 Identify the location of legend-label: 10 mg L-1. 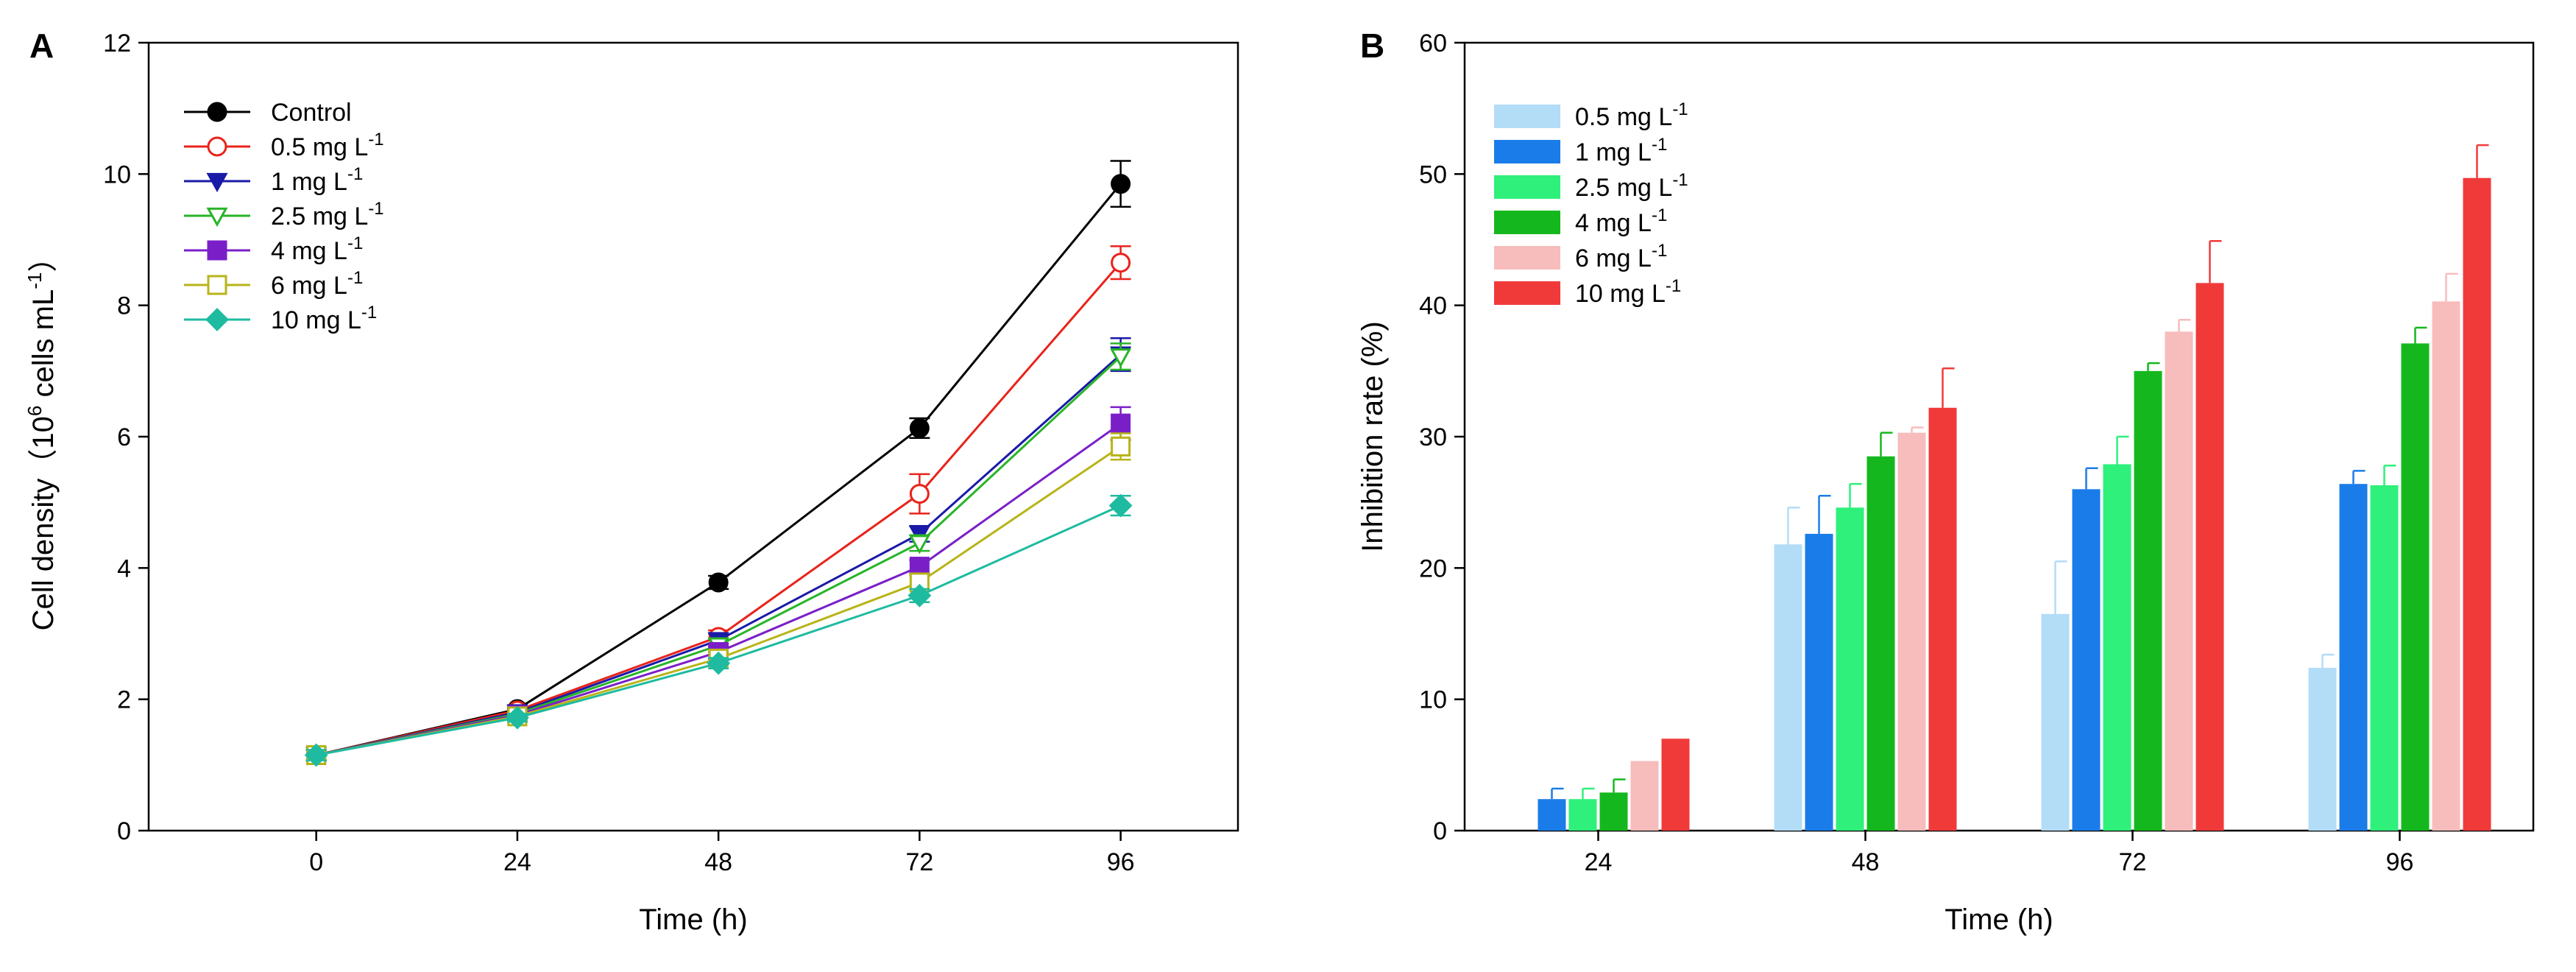
(1628, 292).